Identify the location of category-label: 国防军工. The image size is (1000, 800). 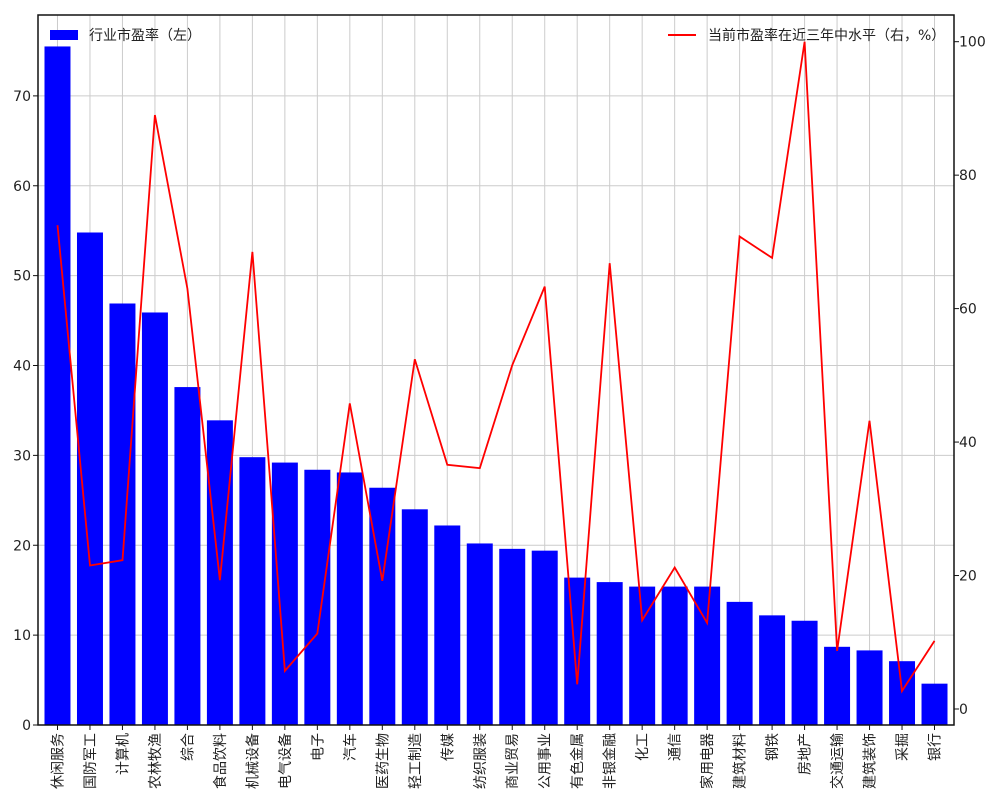
(91, 761).